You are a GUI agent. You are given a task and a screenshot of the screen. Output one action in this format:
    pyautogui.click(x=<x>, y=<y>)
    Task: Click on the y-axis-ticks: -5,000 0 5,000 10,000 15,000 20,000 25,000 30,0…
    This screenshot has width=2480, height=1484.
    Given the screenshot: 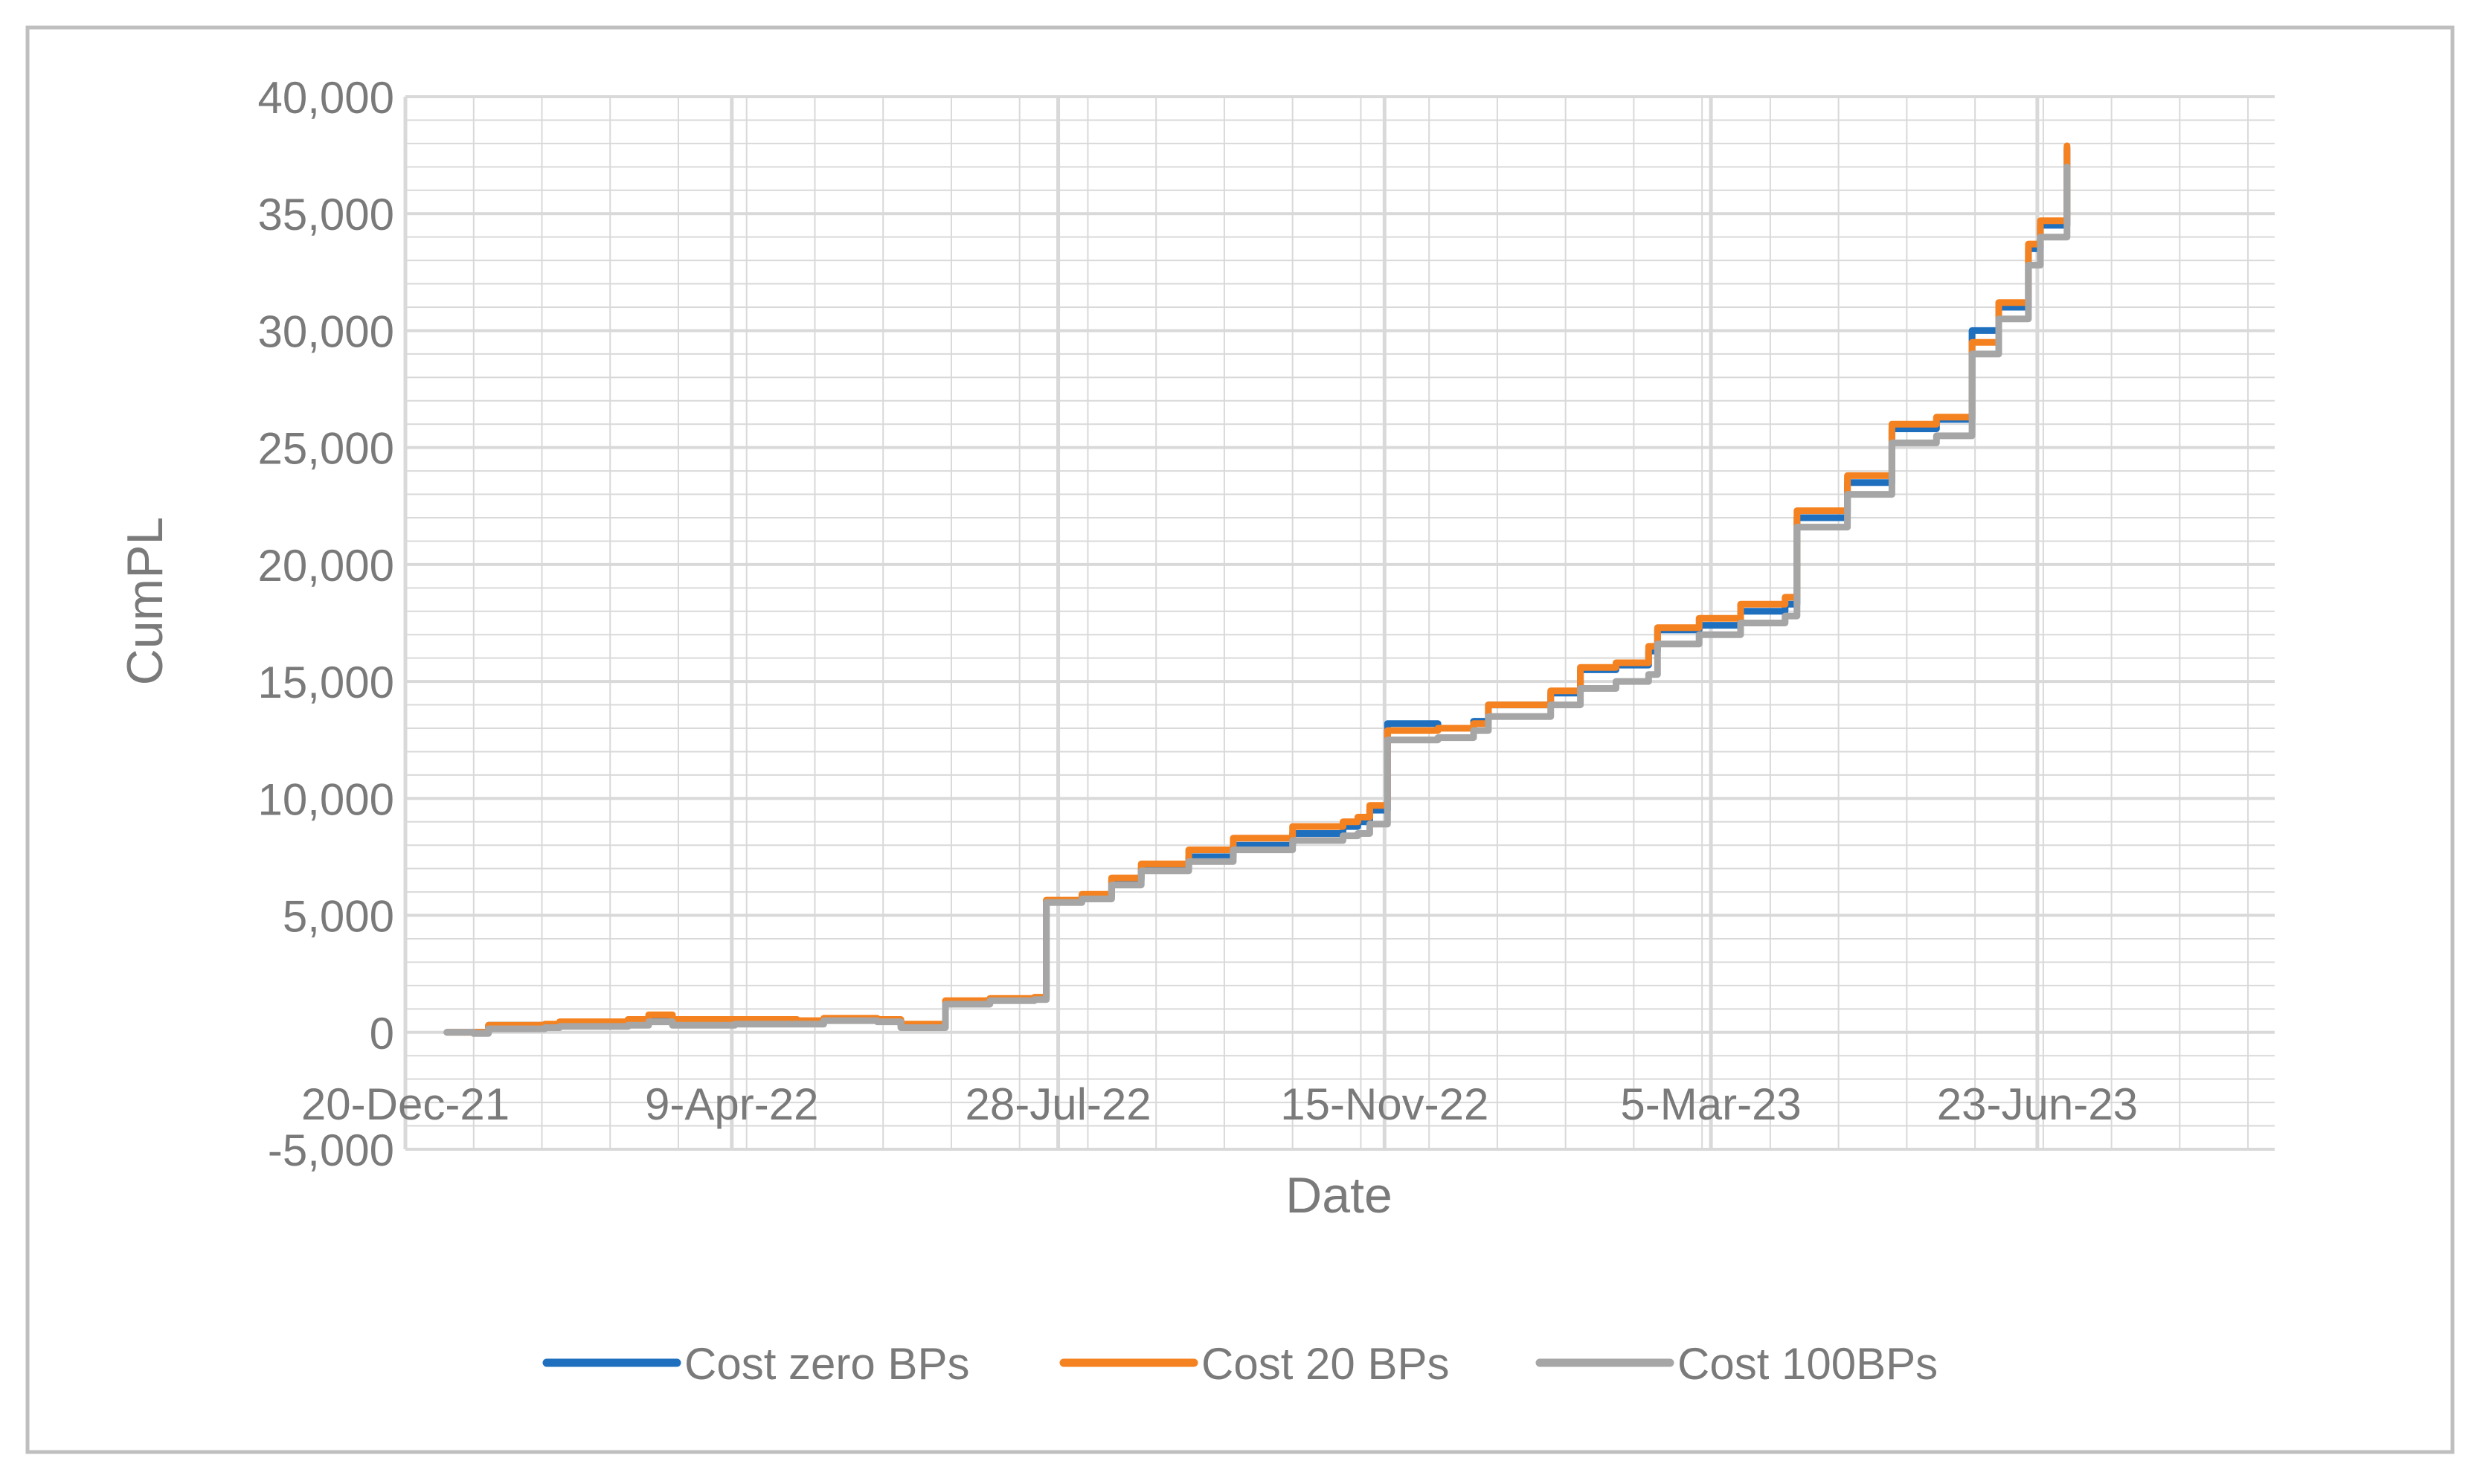 What is the action you would take?
    pyautogui.click(x=325, y=624)
    